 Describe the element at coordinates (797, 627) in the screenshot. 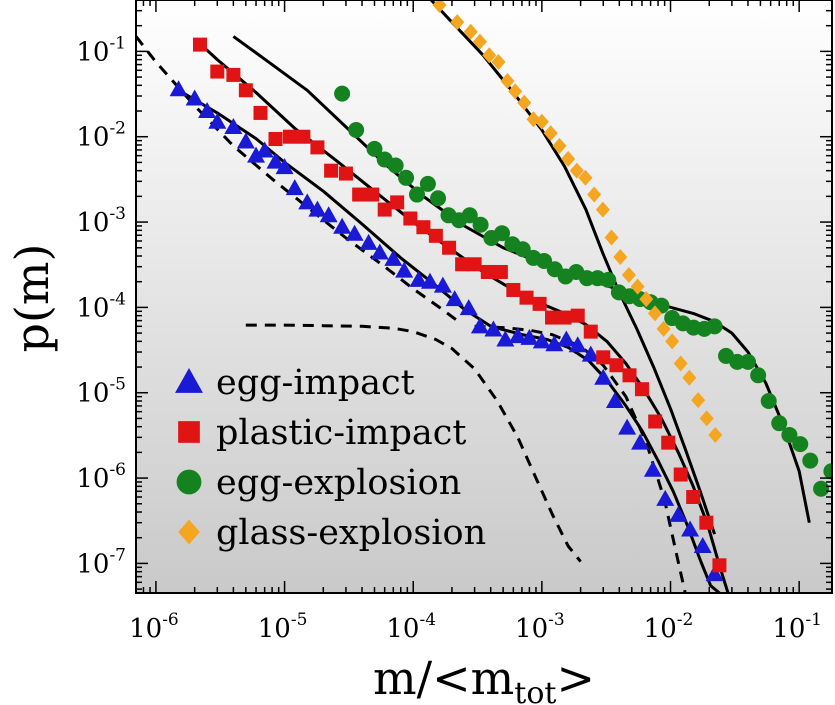

I see `x-tick-label: 10⁻¹` at that location.